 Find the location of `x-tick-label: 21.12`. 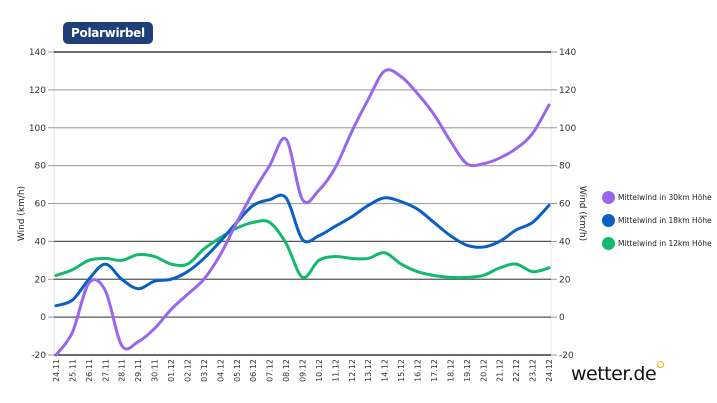

x-tick-label: 21.12 is located at coordinates (500, 370).